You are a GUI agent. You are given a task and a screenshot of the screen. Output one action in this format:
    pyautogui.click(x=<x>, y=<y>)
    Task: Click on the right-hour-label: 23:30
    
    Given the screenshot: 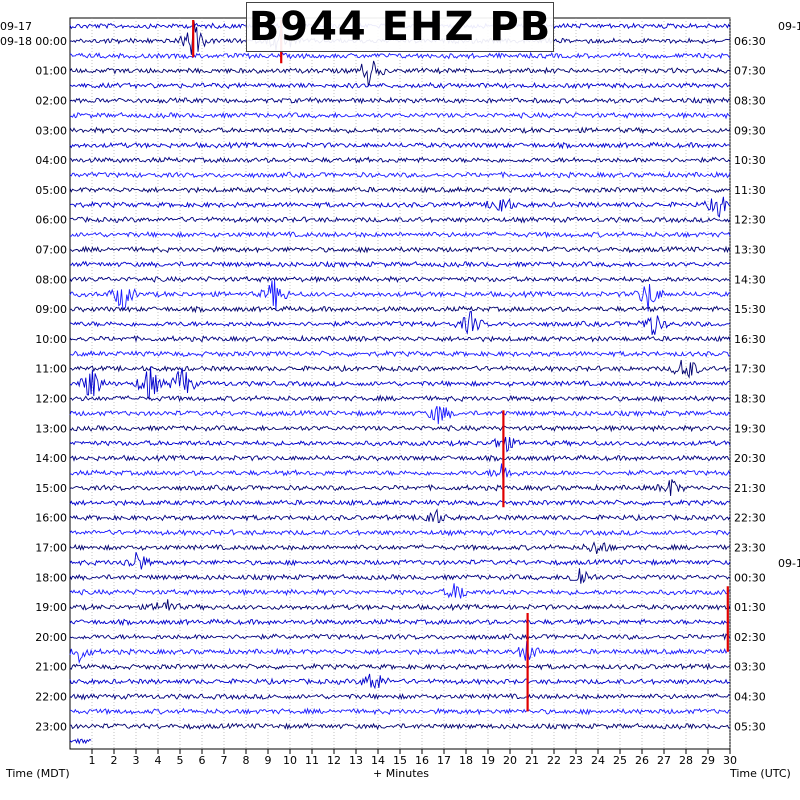 What is the action you would take?
    pyautogui.click(x=750, y=548)
    